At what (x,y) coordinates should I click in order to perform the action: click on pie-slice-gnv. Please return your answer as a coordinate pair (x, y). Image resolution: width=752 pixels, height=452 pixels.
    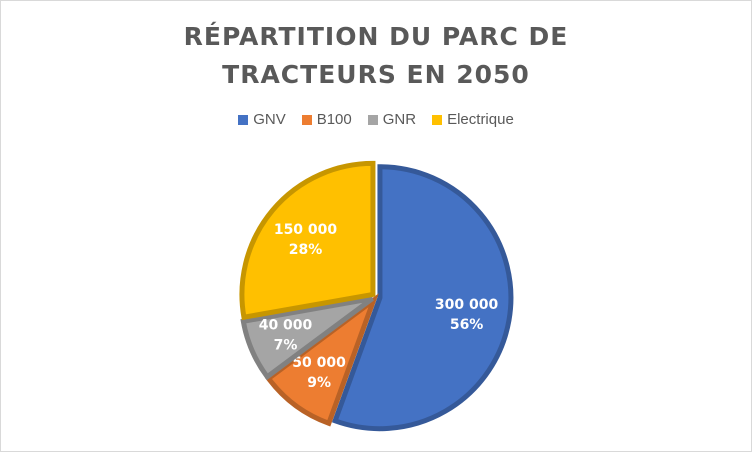
    Looking at the image, I should click on (422, 298).